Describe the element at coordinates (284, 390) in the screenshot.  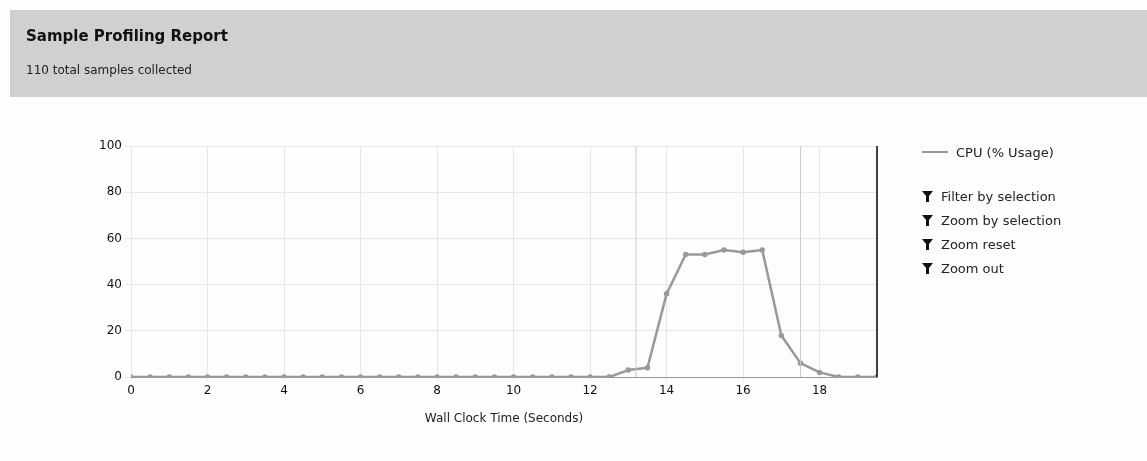
I see `x-tick-label: 4` at that location.